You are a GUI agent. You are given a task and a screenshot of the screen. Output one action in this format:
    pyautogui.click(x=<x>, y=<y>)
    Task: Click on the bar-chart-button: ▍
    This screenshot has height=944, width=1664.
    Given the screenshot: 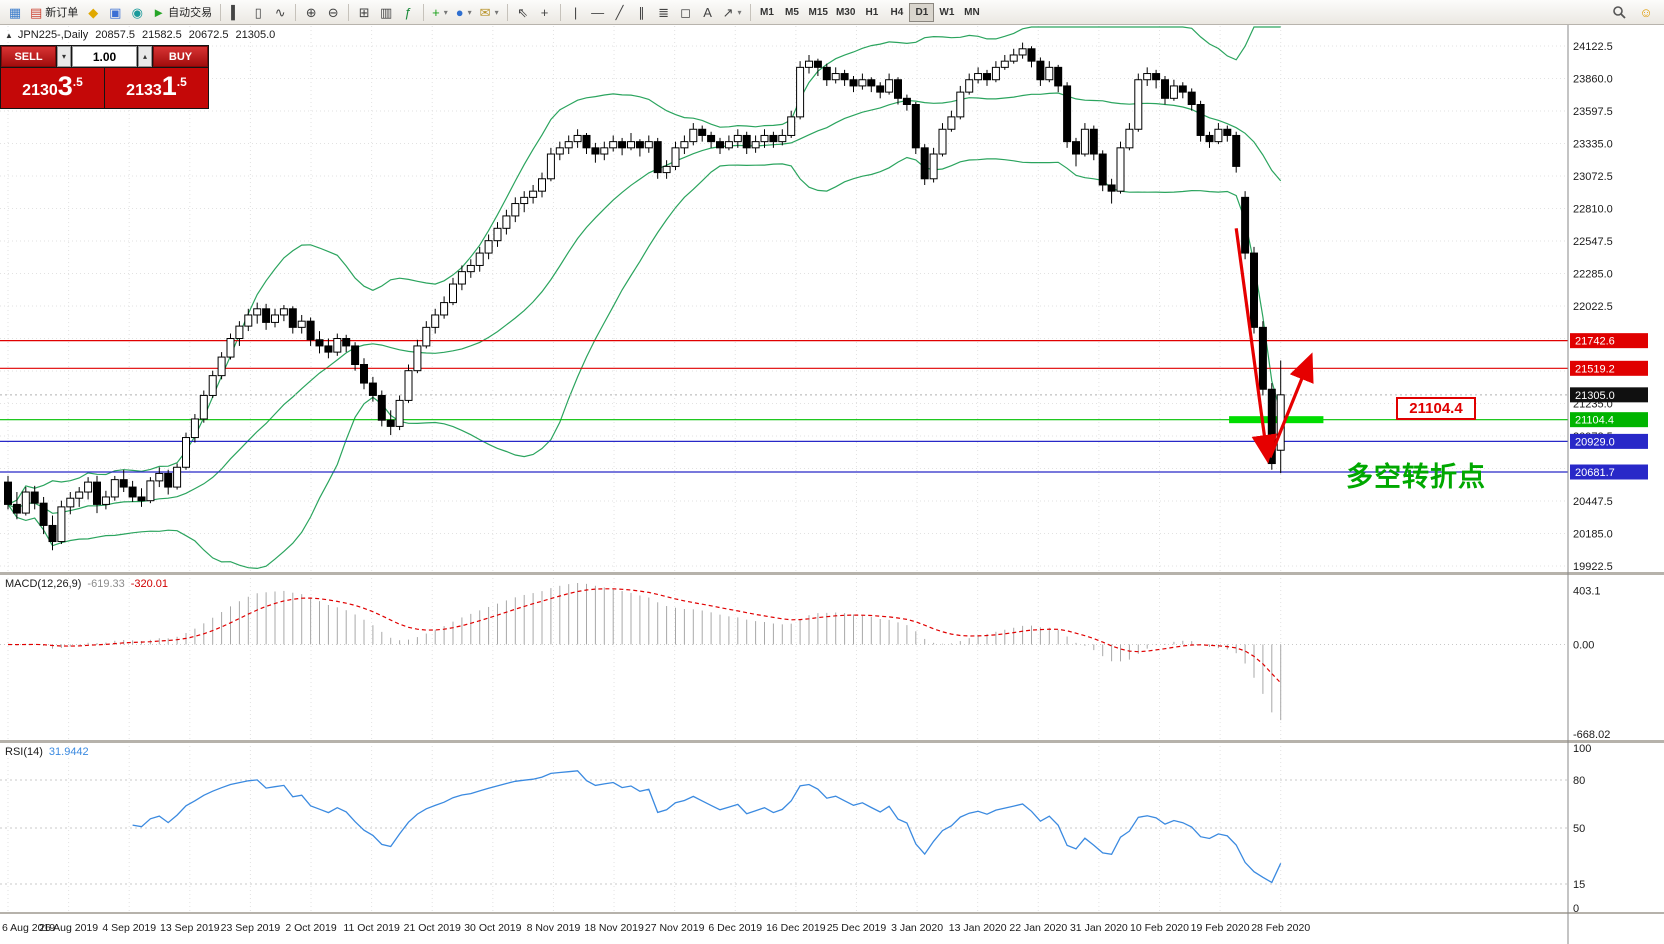 What is the action you would take?
    pyautogui.click(x=236, y=12)
    